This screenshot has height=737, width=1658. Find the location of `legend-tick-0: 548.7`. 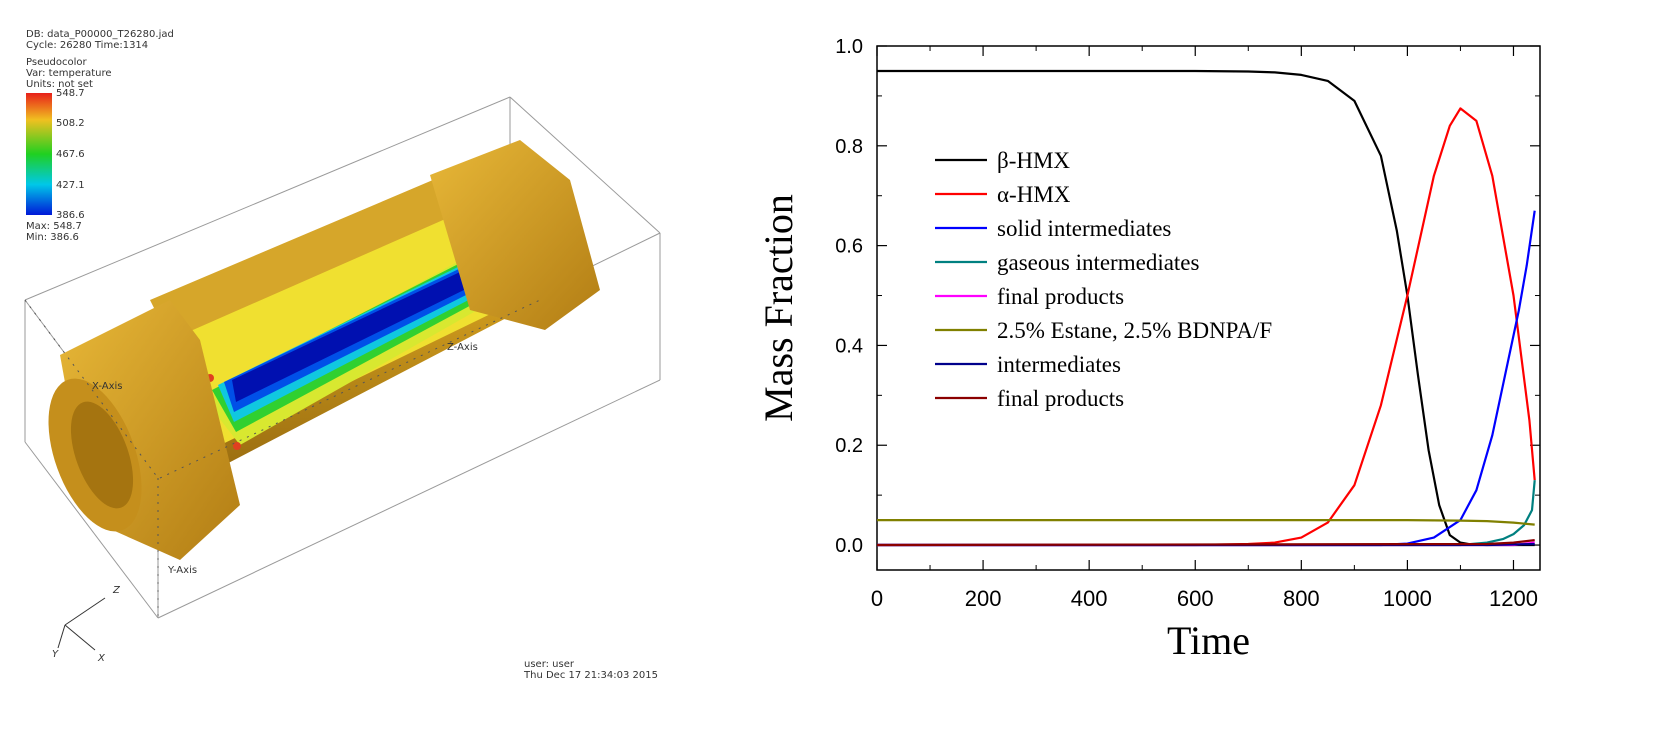

legend-tick-0: 548.7 is located at coordinates (70, 93).